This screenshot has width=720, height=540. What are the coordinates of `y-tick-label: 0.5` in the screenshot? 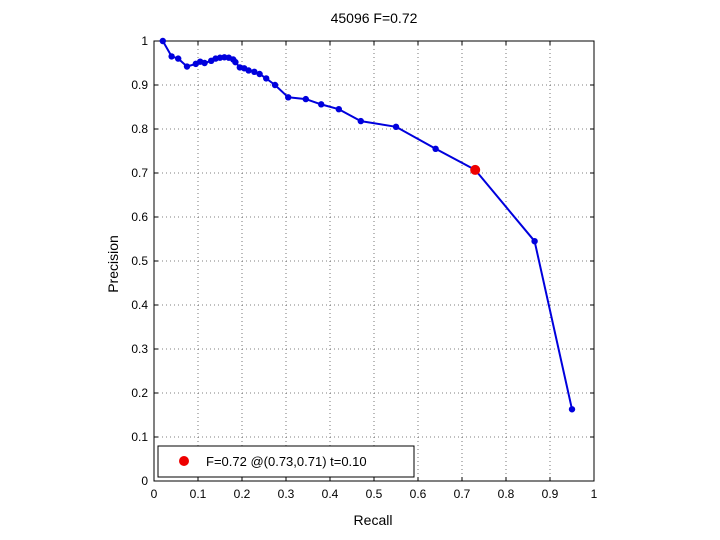 It's located at (139, 261).